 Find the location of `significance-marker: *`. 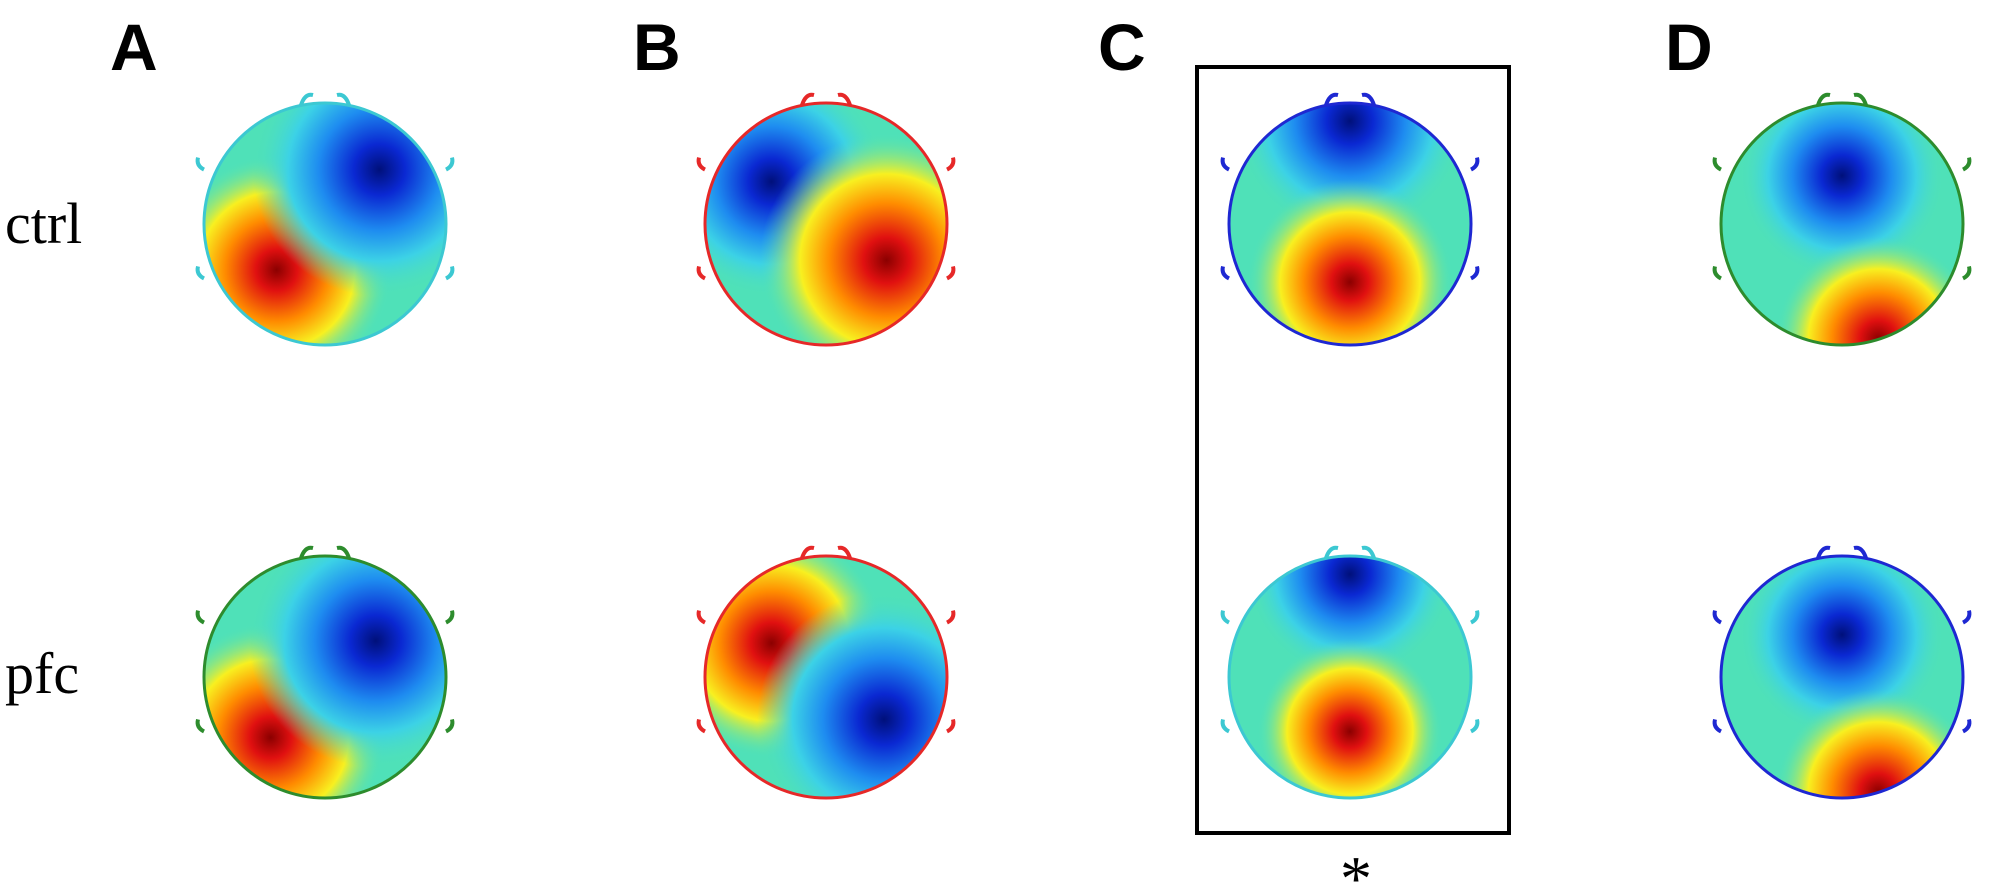

significance-marker: * is located at coordinates (1356, 868).